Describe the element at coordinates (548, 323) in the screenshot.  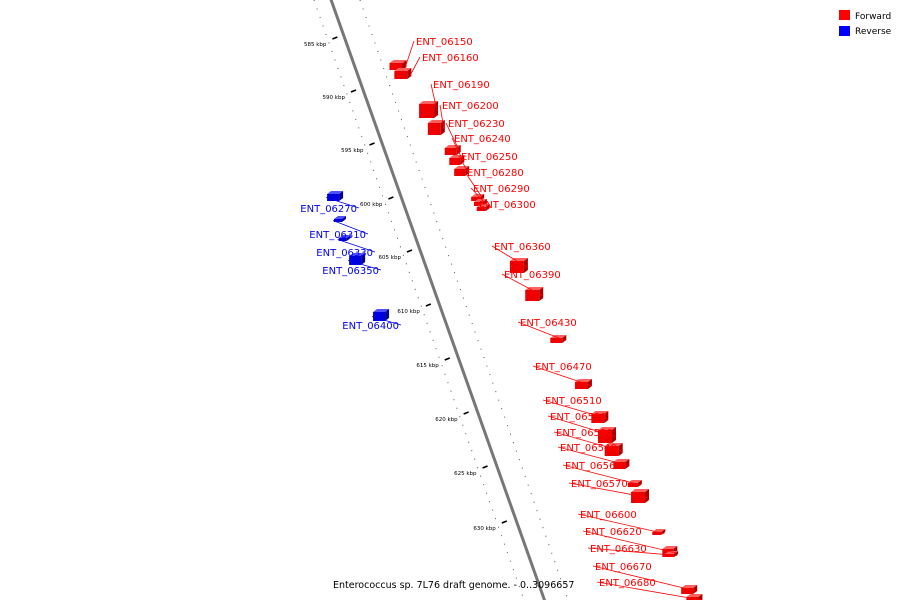
I see `gene-label-ent-06430: ENT_06430` at that location.